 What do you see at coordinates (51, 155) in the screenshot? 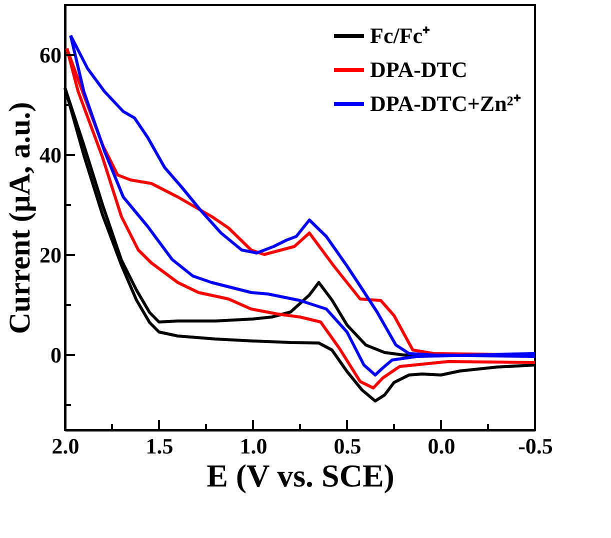
I see `y-tick-label: 40` at bounding box center [51, 155].